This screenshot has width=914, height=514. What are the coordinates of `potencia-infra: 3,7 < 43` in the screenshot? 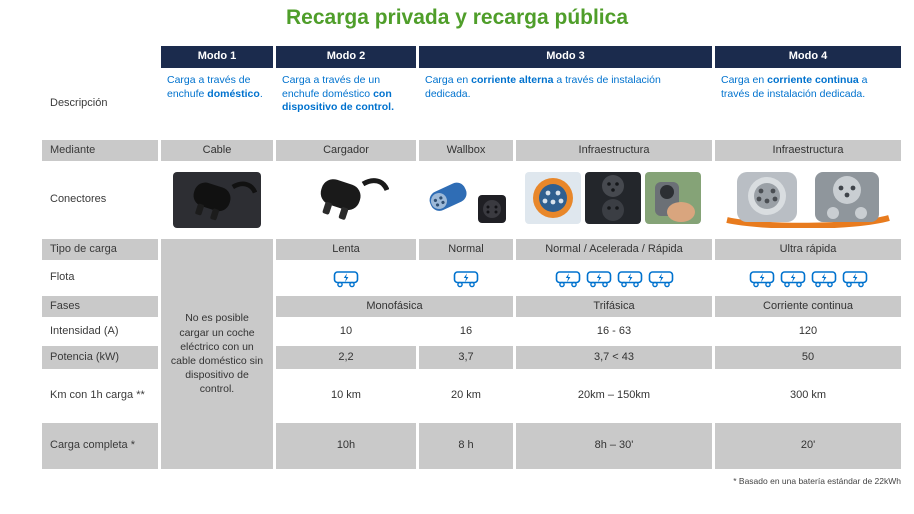 It's located at (614, 357).